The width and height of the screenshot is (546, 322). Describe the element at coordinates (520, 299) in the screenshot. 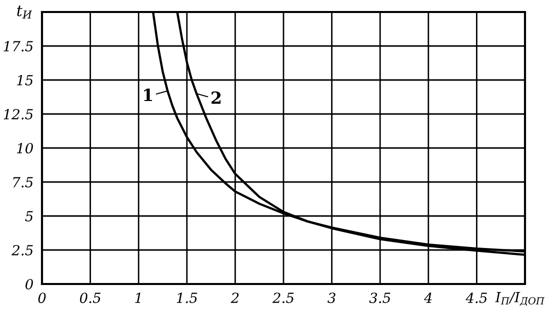

I see `x-axis-title: I$_{П}$/I$_{ДОП}$` at that location.